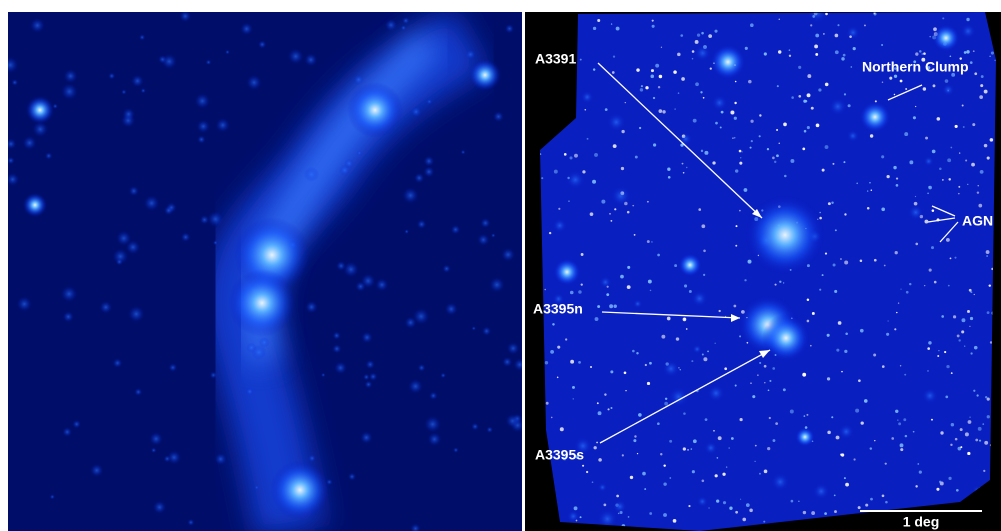  Describe the element at coordinates (943, 224) in the screenshot. I see `arrows` at that location.